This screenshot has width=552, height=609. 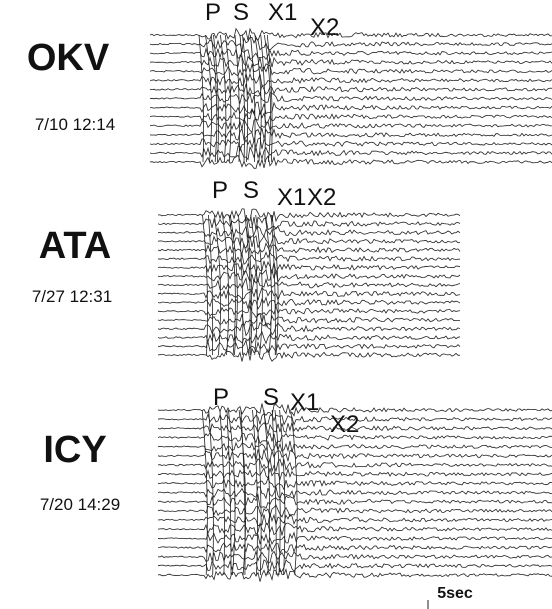 What do you see at coordinates (455, 593) in the screenshot?
I see `scale-label: 5sec` at bounding box center [455, 593].